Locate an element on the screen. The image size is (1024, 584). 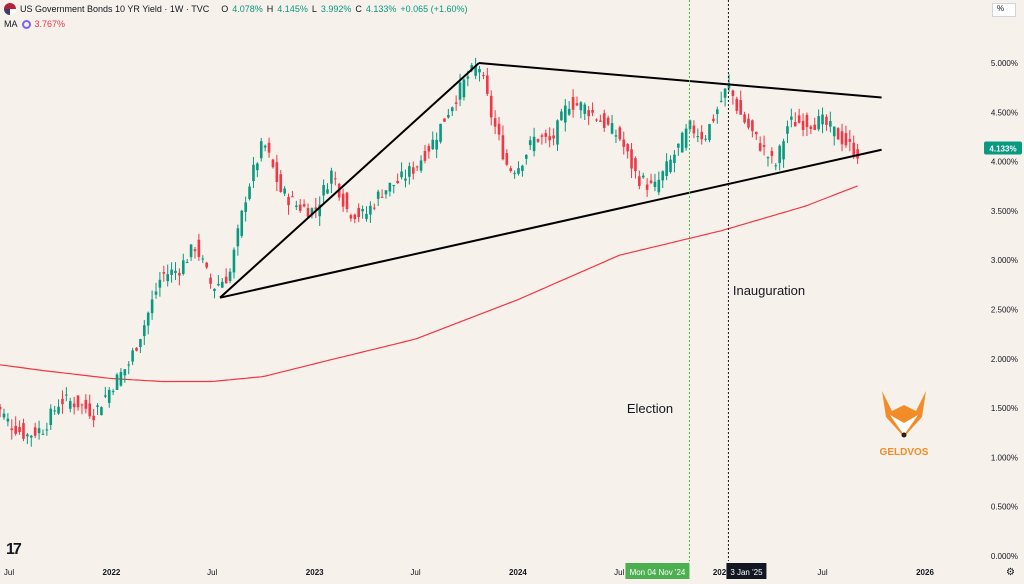
y-tick-label: 2.500% is located at coordinates (1004, 310).